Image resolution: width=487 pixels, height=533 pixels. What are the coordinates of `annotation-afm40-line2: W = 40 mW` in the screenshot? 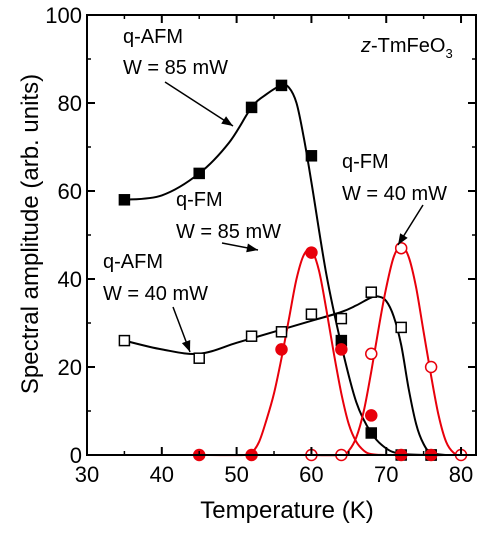 It's located at (155, 294).